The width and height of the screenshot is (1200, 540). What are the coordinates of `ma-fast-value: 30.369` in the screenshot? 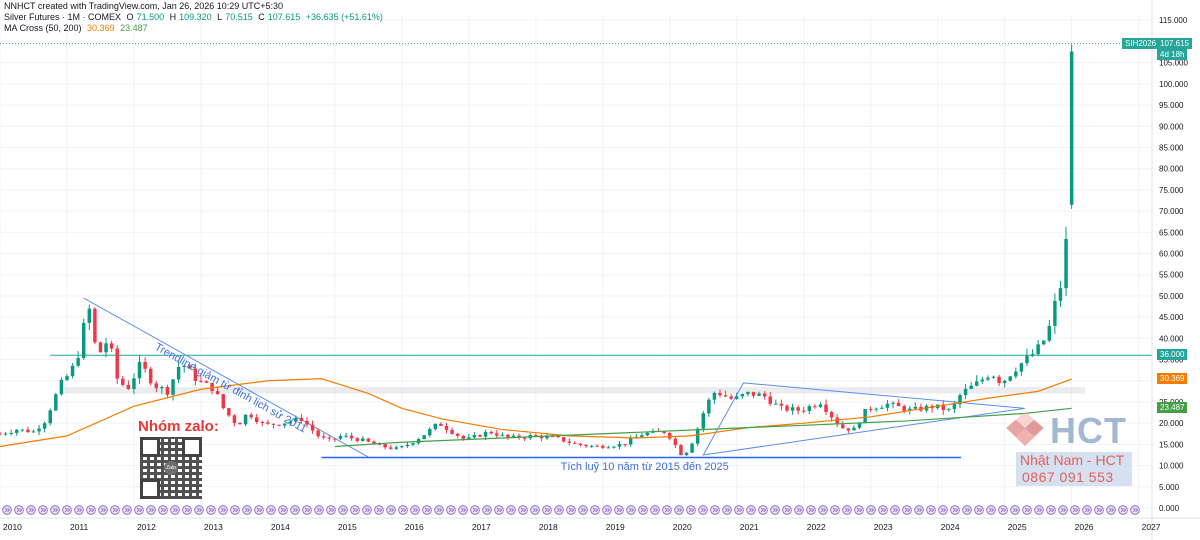 It's located at (101, 28).